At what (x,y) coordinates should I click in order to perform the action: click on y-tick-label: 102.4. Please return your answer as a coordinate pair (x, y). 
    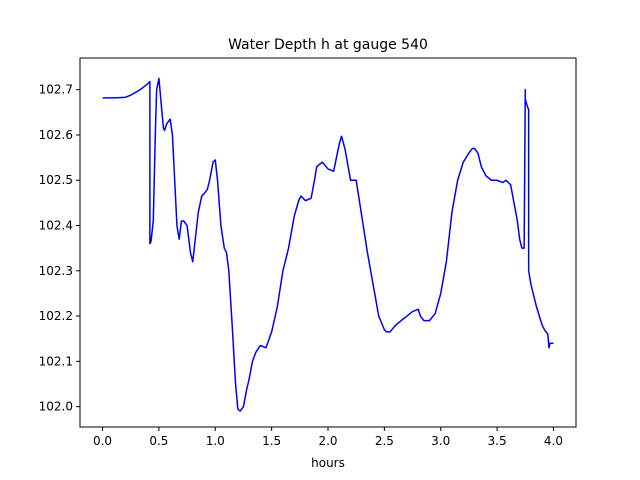
    Looking at the image, I should click on (56, 226).